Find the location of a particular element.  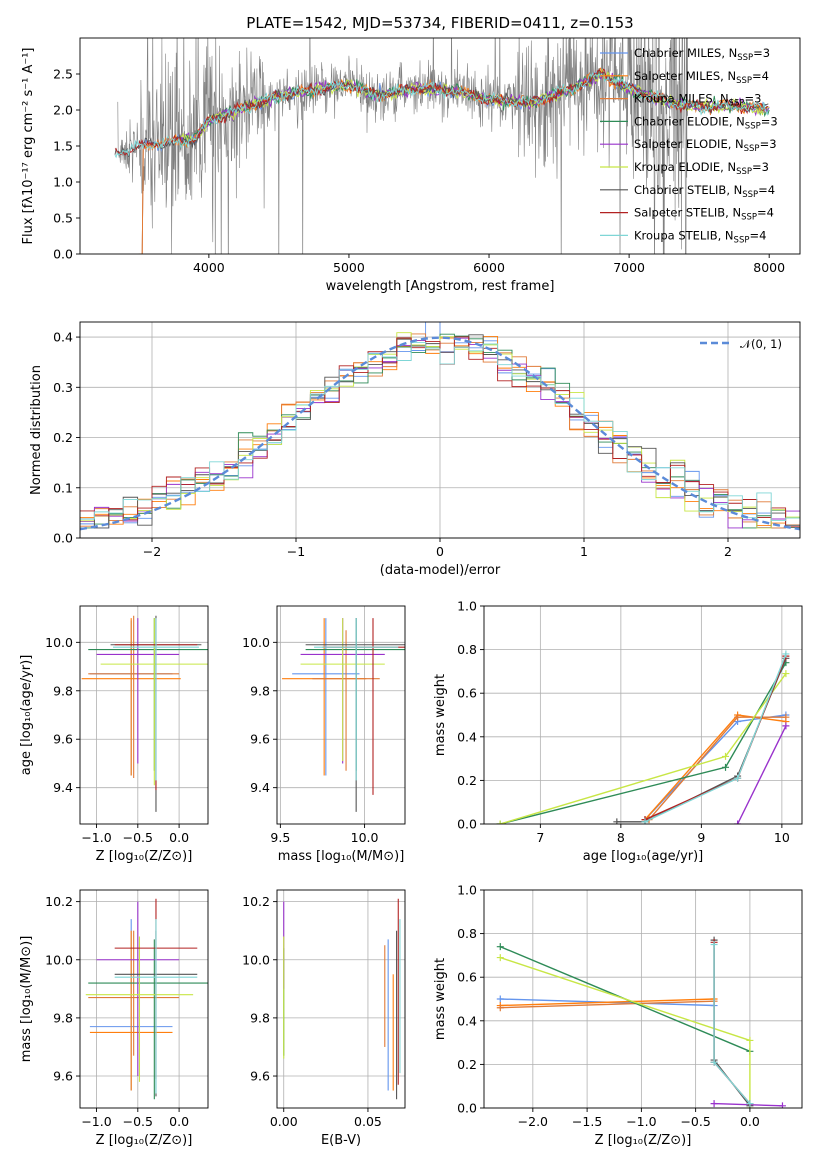

y-tick-label: 2.0 is located at coordinates (63, 110).